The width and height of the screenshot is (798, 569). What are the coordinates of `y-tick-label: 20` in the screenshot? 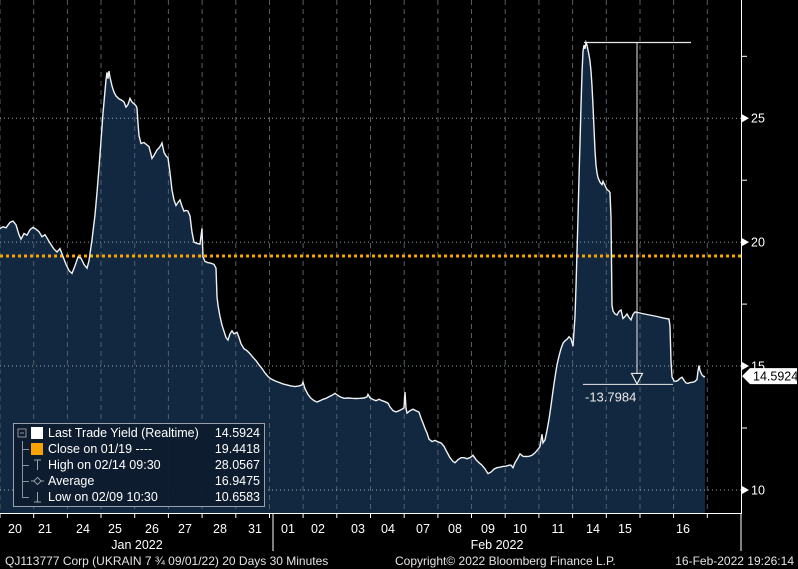 It's located at (758, 243).